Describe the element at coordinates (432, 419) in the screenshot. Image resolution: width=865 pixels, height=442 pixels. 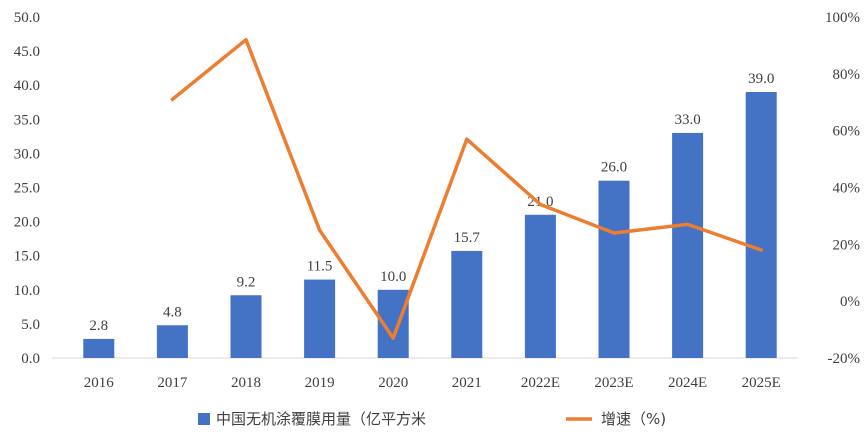
I see `legend: 中国无机涂覆膜用量（亿平方米 增速（%)` at that location.